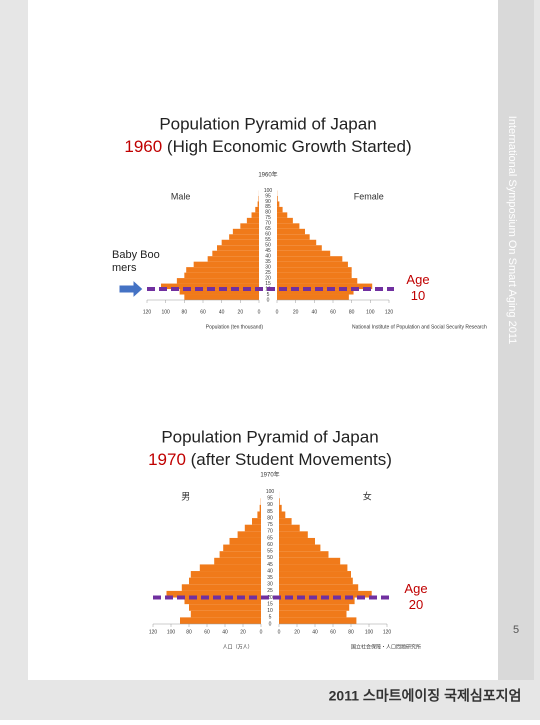 The height and width of the screenshot is (725, 540). Describe the element at coordinates (270, 492) in the screenshot. I see `y-tick-label: 100` at that location.